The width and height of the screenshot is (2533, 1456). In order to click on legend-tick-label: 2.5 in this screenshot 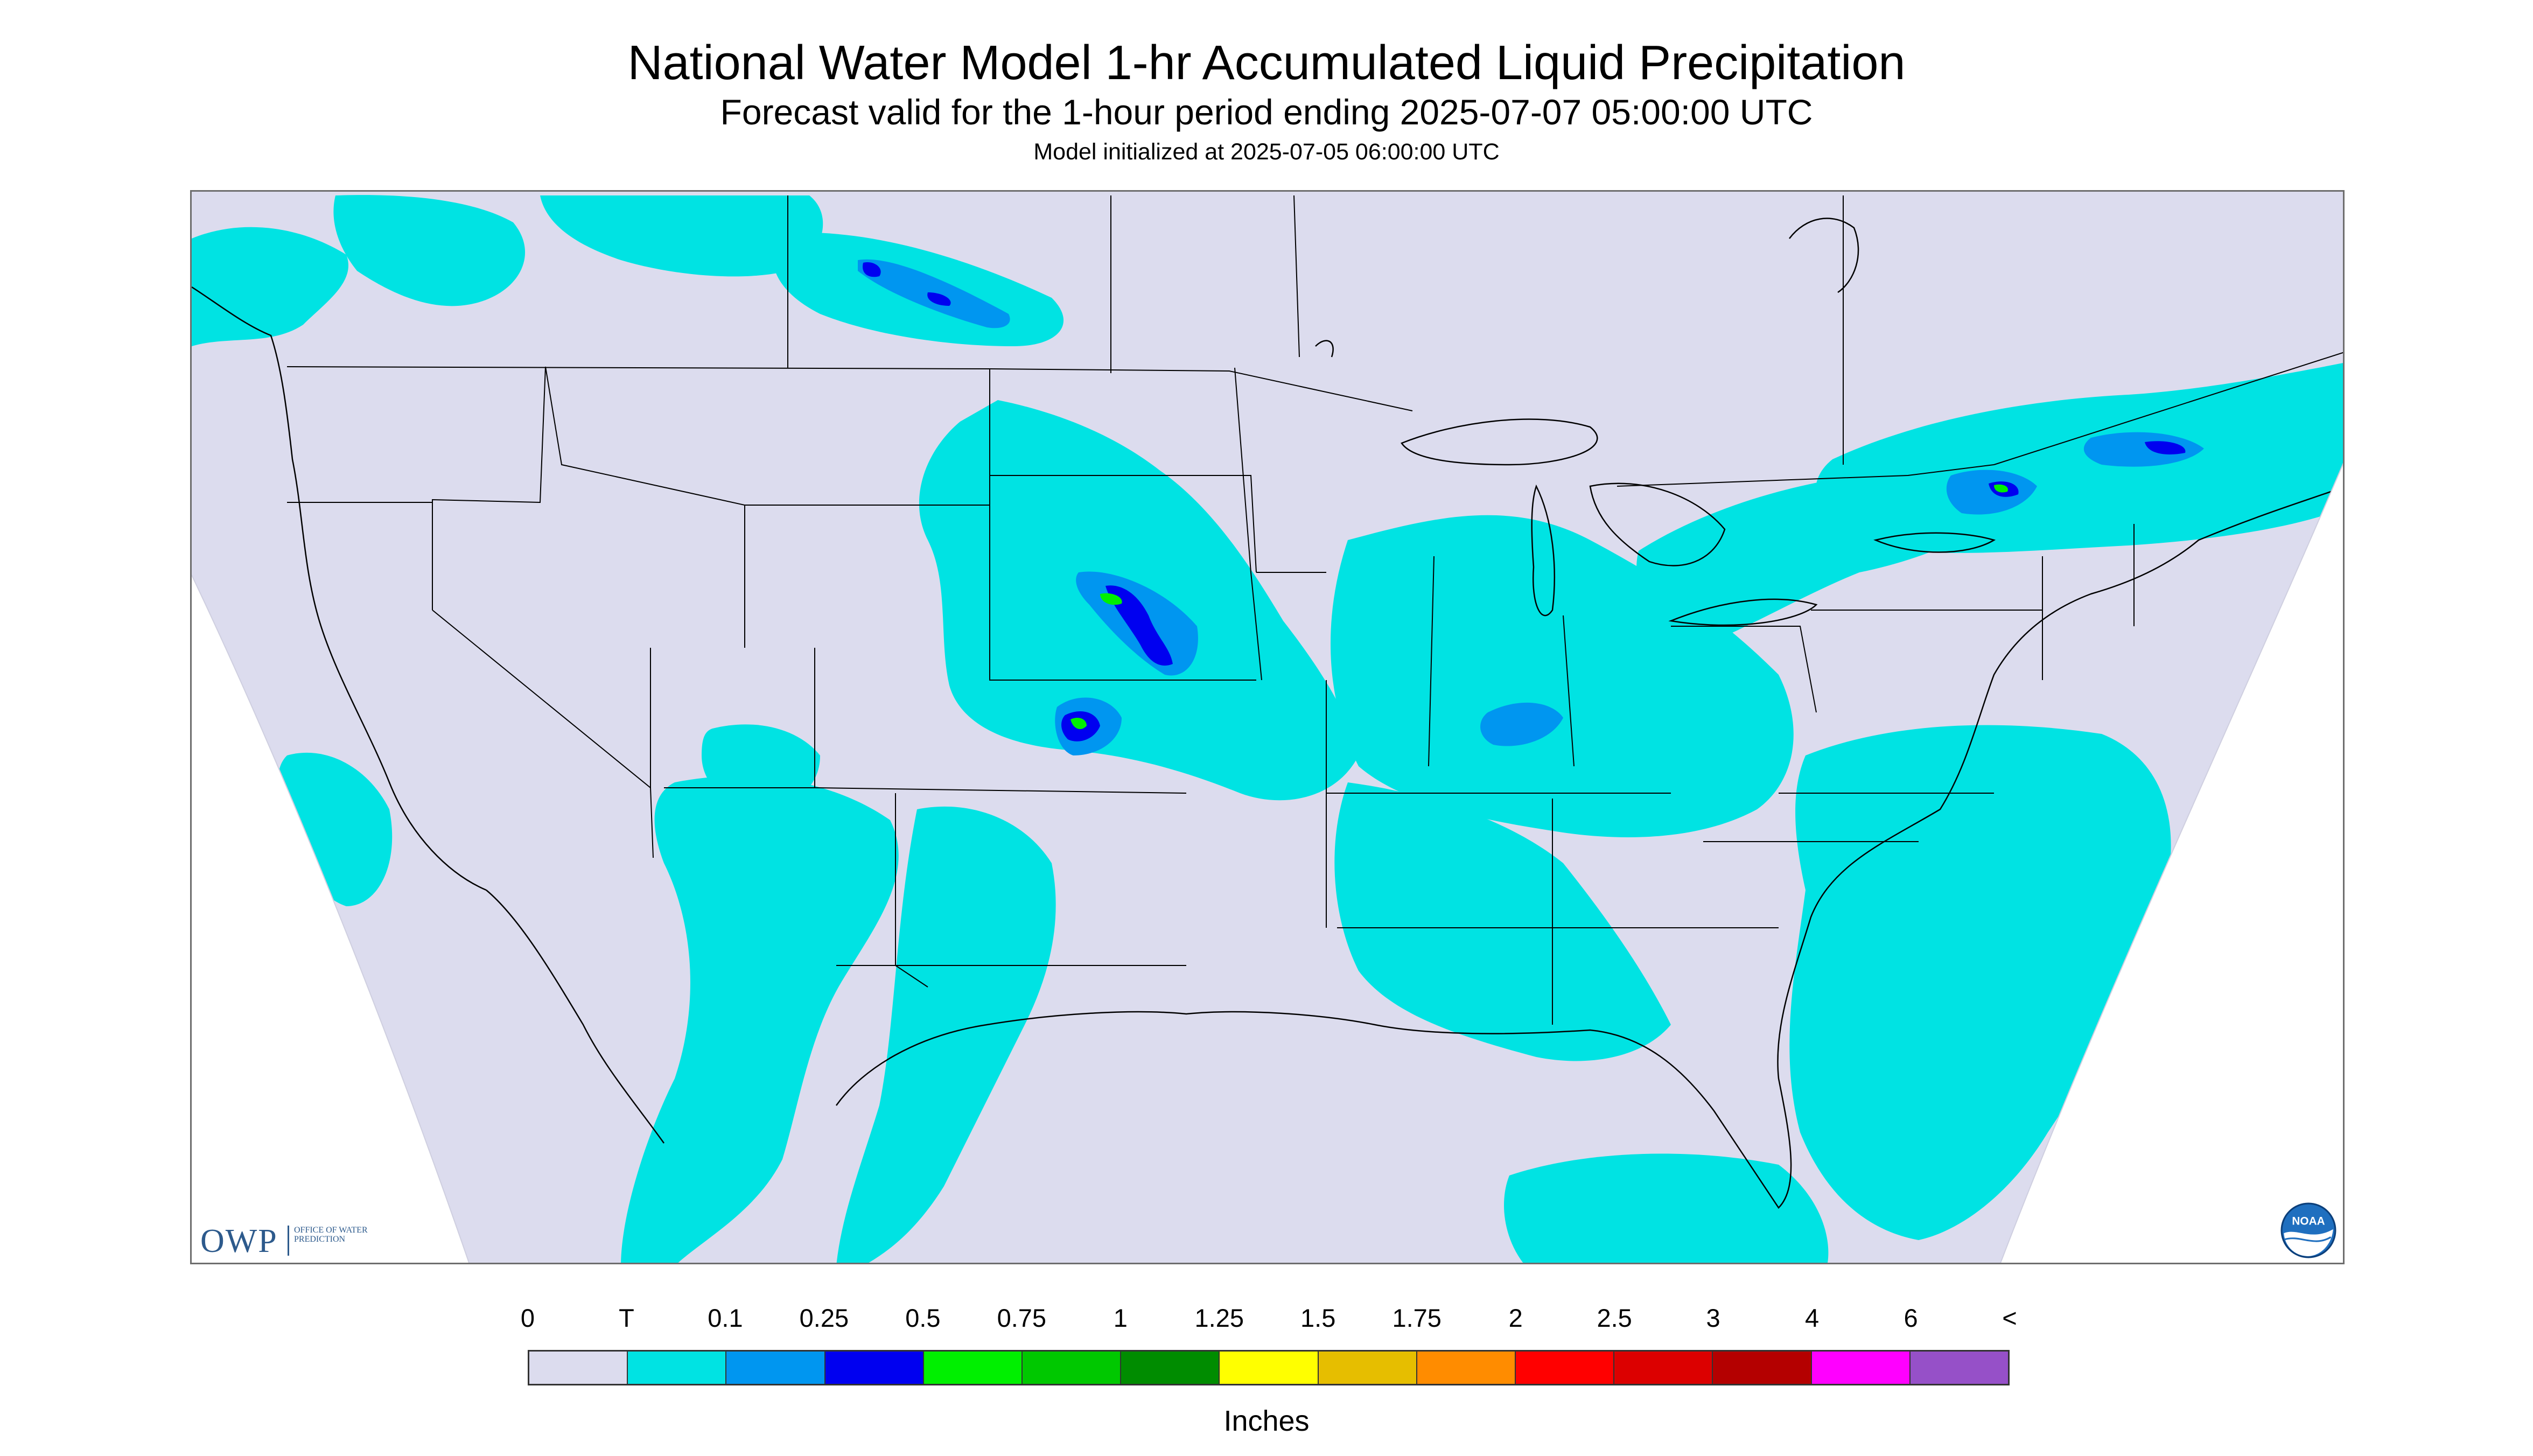, I will do `click(1614, 1318)`.